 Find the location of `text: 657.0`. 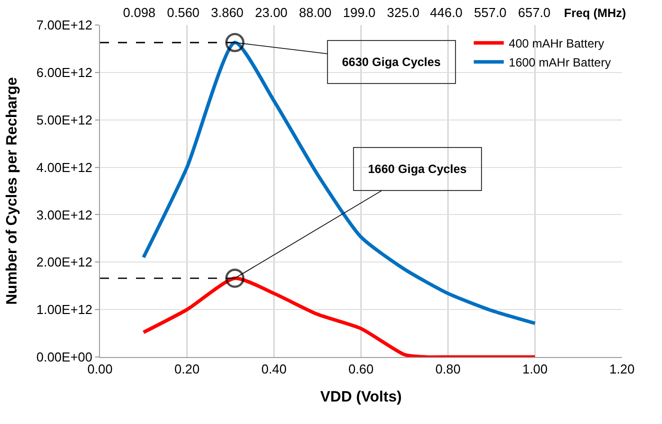

text: 657.0 is located at coordinates (534, 12).